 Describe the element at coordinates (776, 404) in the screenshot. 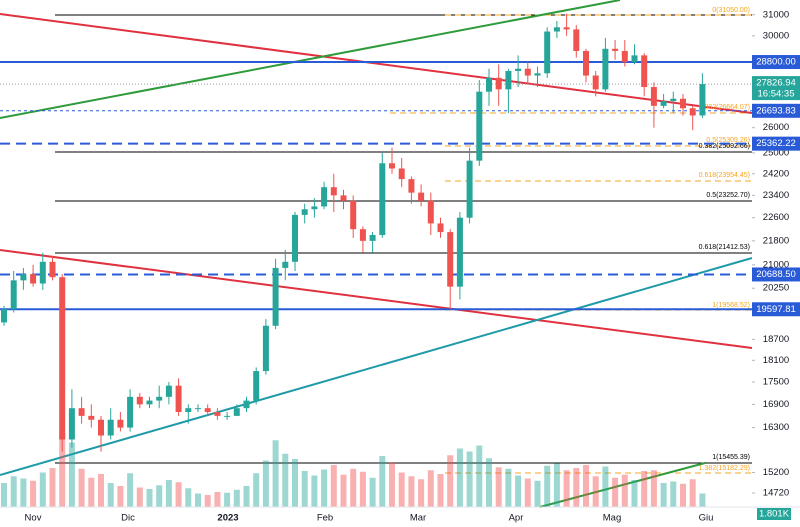

I see `y-tick-label: 16900` at that location.